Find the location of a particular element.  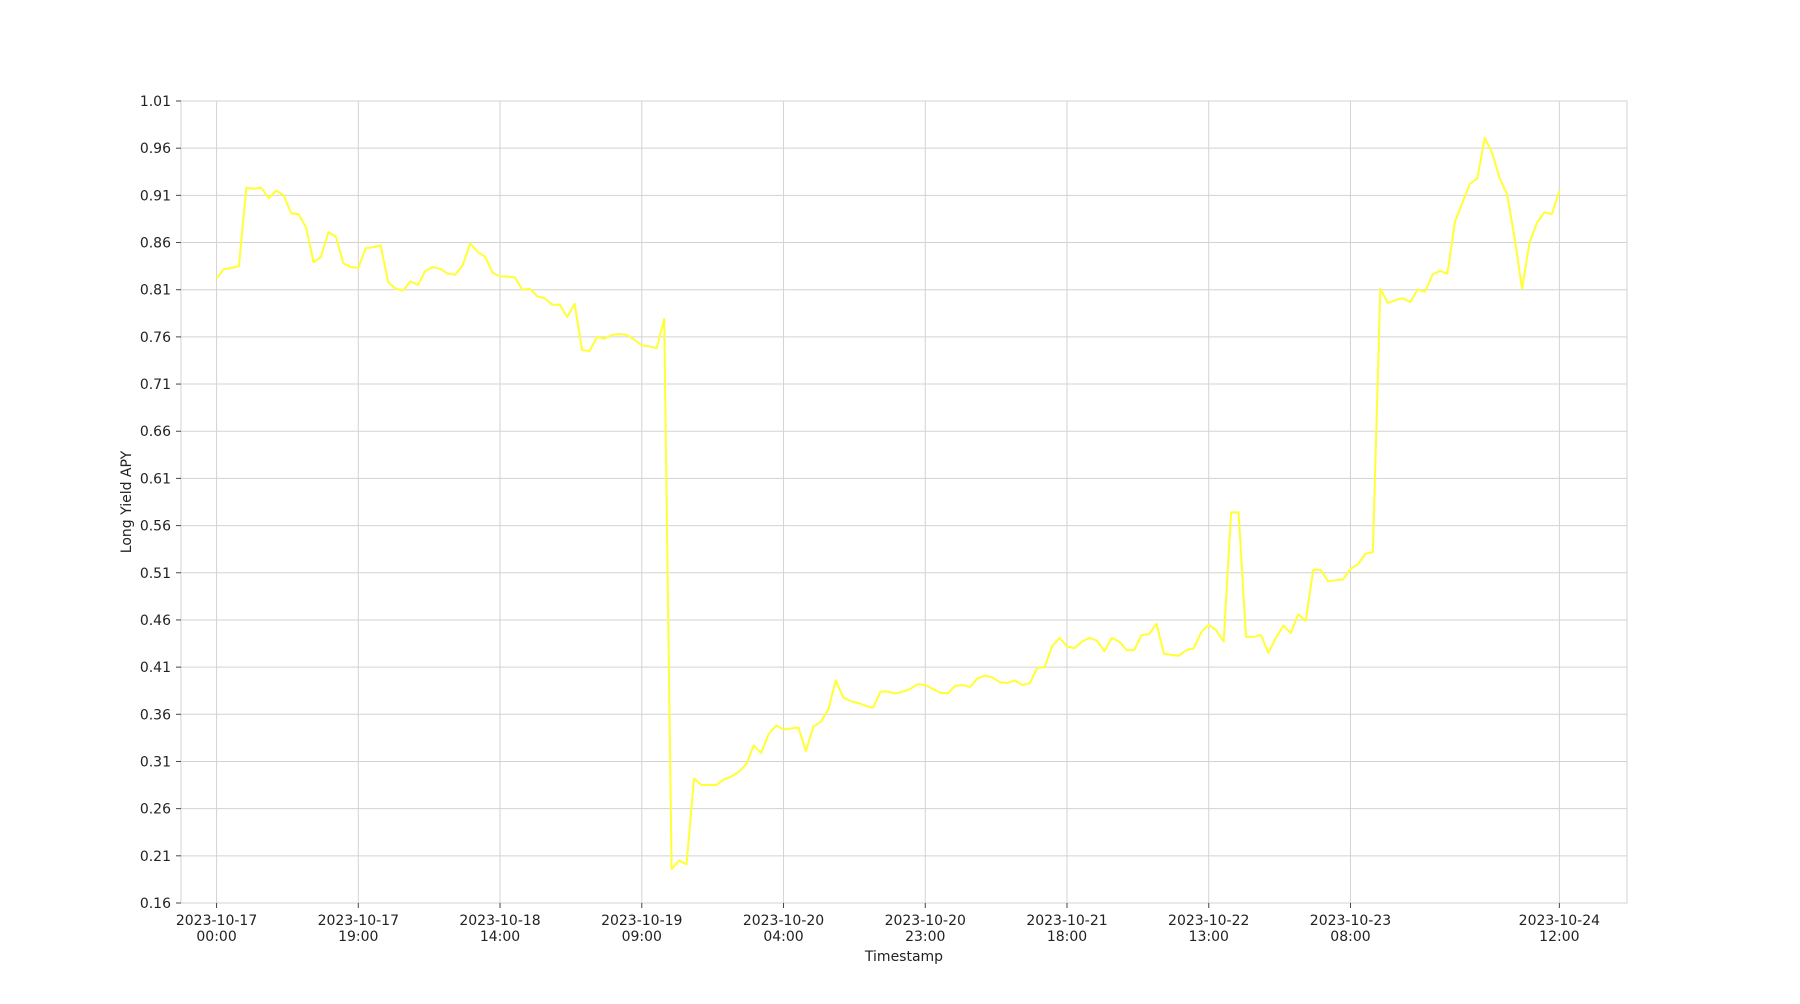

y-tick-label: 0.61 is located at coordinates (155, 479).